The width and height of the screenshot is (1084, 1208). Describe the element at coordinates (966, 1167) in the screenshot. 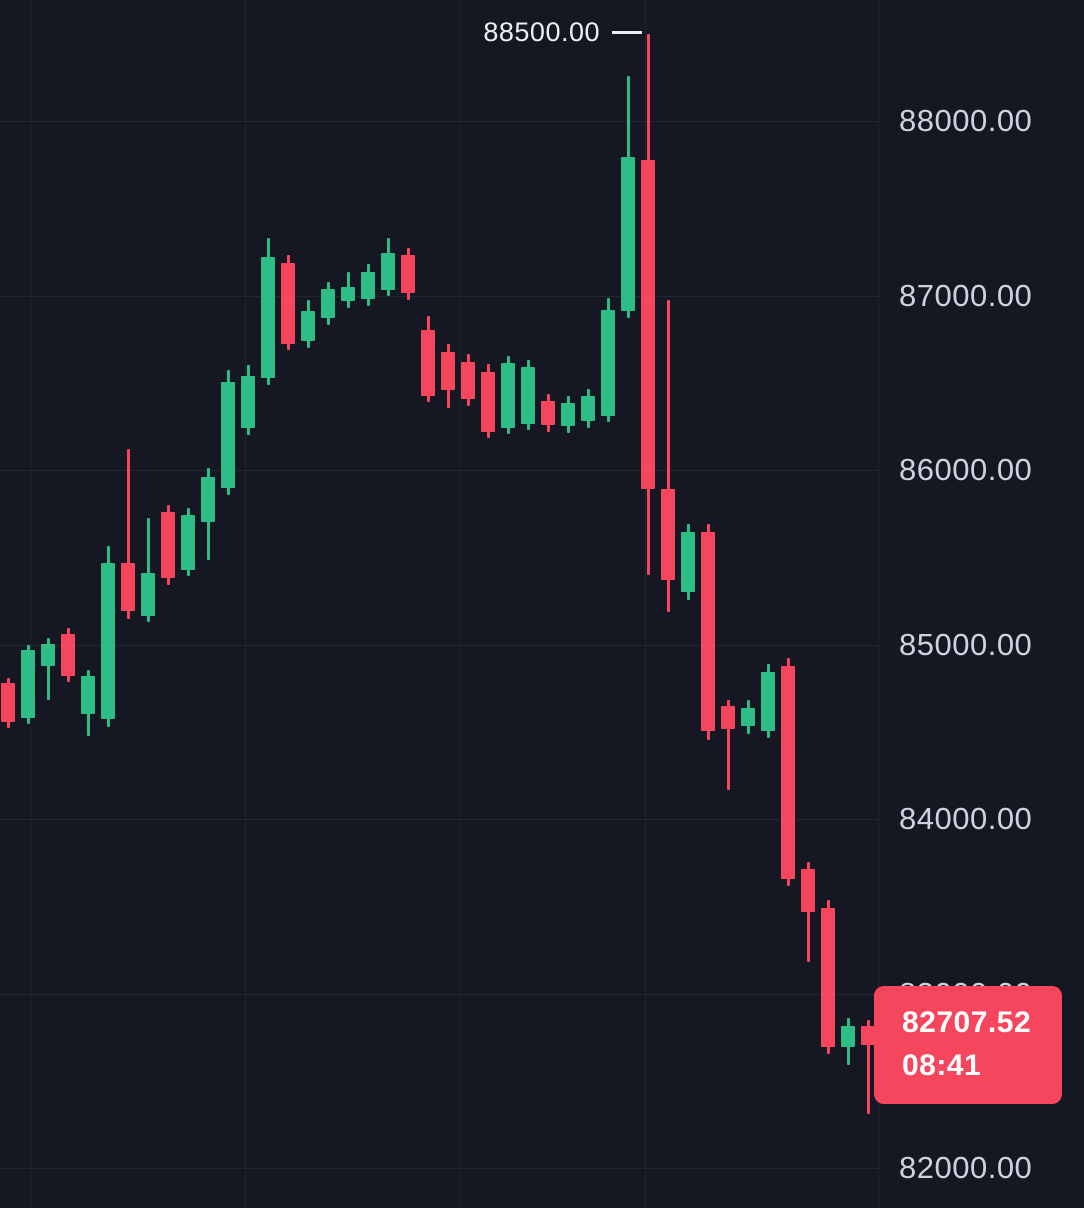

I see `price-tick-label: 82000.00` at that location.